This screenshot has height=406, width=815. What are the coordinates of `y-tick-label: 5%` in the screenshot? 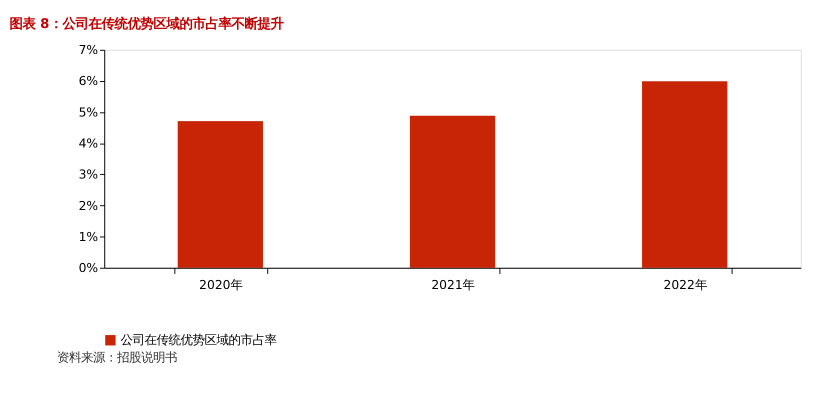 It's located at (88, 112).